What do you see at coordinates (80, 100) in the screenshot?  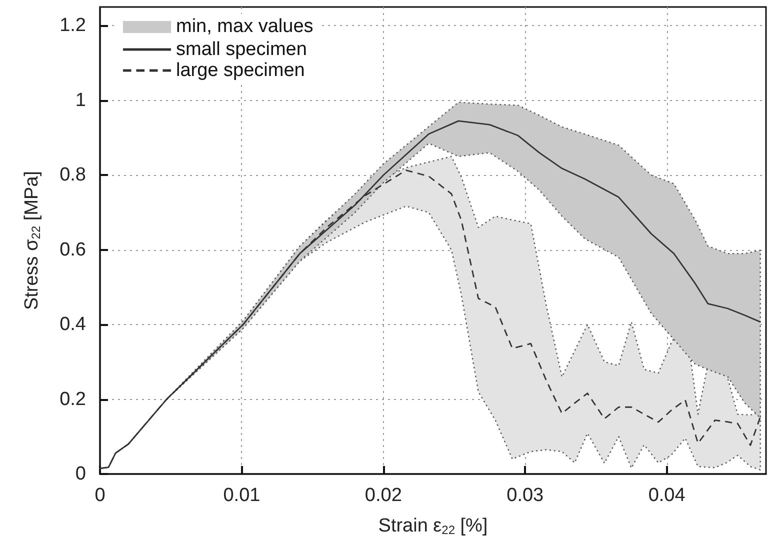 I see `y-tick-label: 1` at bounding box center [80, 100].